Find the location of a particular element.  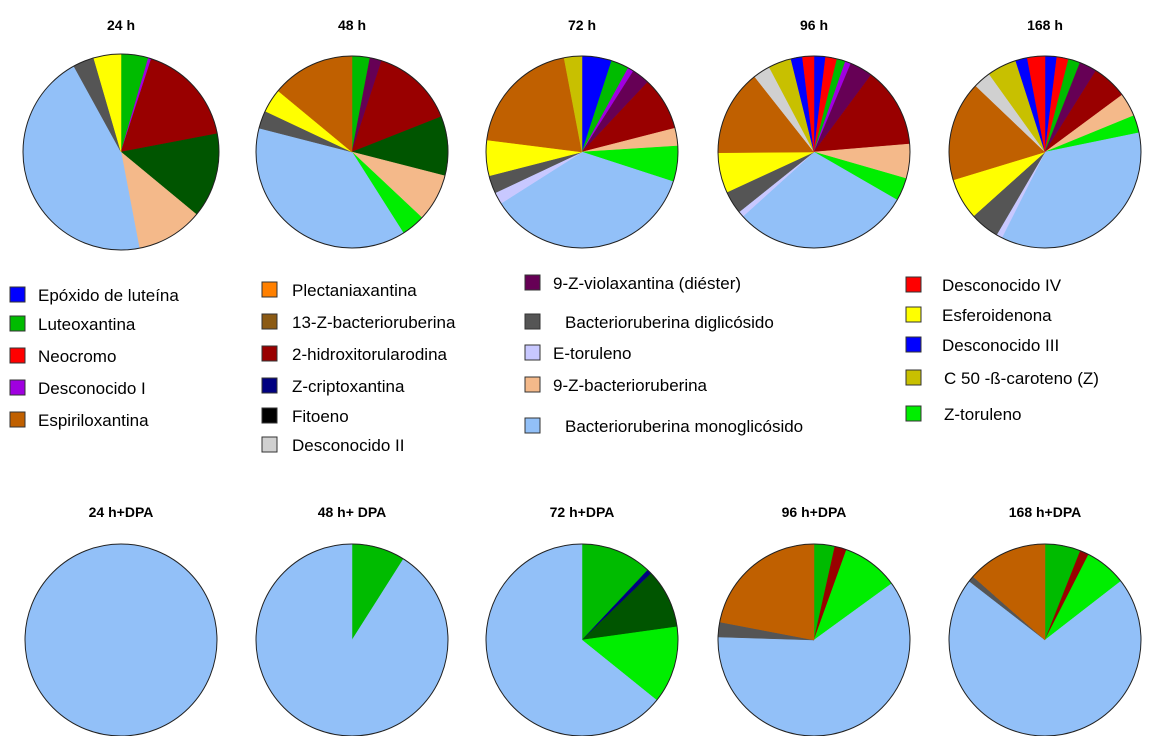

chart-title: 96 h is located at coordinates (814, 25).